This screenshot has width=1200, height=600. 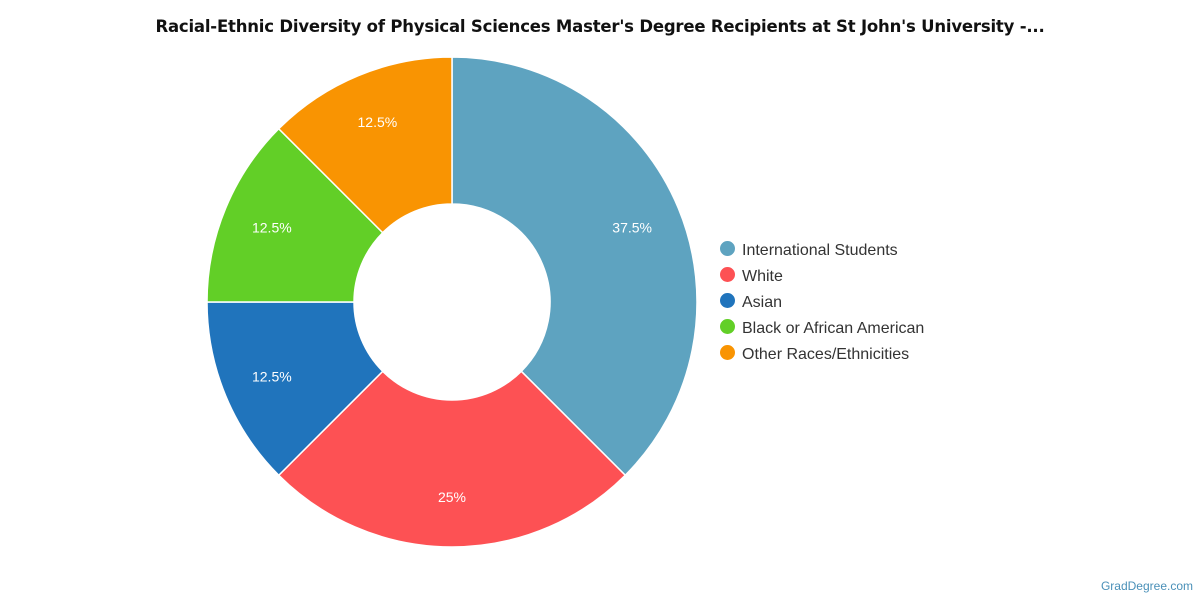 I want to click on legend-label: International Students, so click(x=820, y=250).